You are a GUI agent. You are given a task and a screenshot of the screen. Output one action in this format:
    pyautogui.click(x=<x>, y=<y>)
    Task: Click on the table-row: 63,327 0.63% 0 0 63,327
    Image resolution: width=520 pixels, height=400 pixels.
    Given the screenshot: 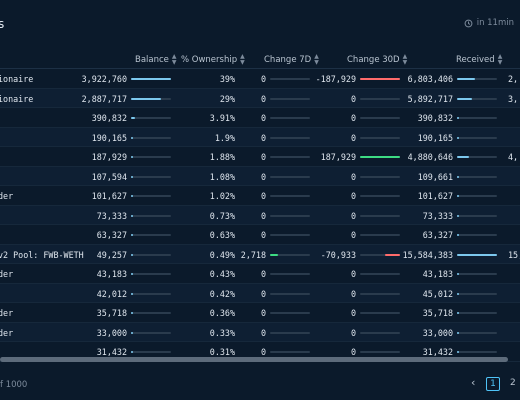 What is the action you would take?
    pyautogui.click(x=260, y=235)
    